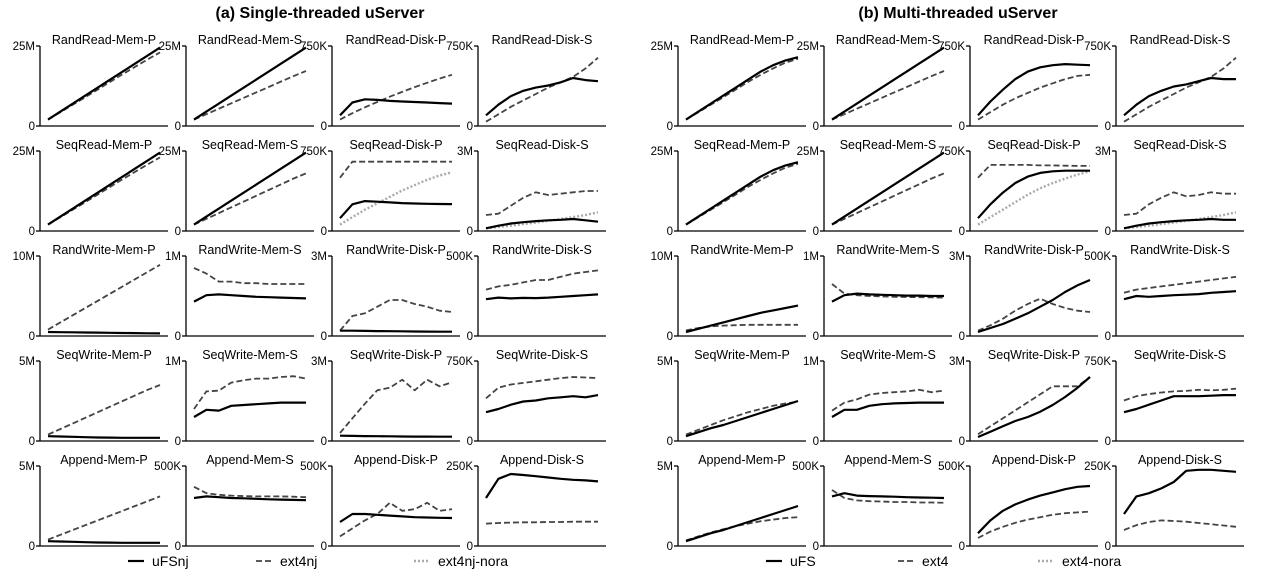 This screenshot has width=1276, height=576. What do you see at coordinates (728, 188) in the screenshot?
I see `panel-seqread-mem-p-b: 25M 0 SeqRead-Mem-P` at bounding box center [728, 188].